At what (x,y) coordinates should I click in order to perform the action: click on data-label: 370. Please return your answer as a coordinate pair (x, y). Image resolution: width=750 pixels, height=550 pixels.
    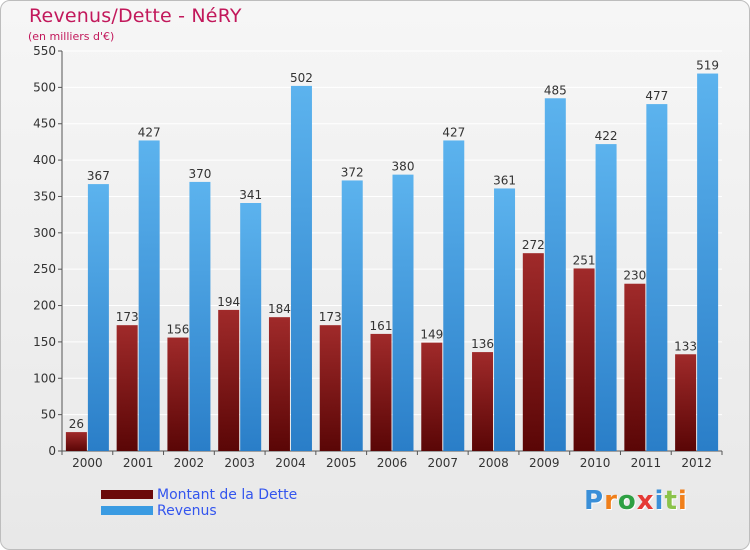
    Looking at the image, I should click on (199, 174).